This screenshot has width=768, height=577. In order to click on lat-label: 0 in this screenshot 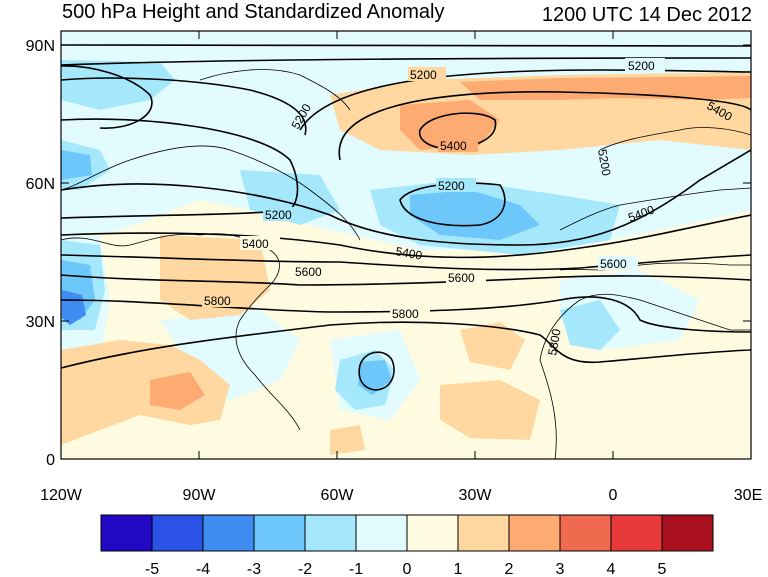, I will do `click(50, 460)`.